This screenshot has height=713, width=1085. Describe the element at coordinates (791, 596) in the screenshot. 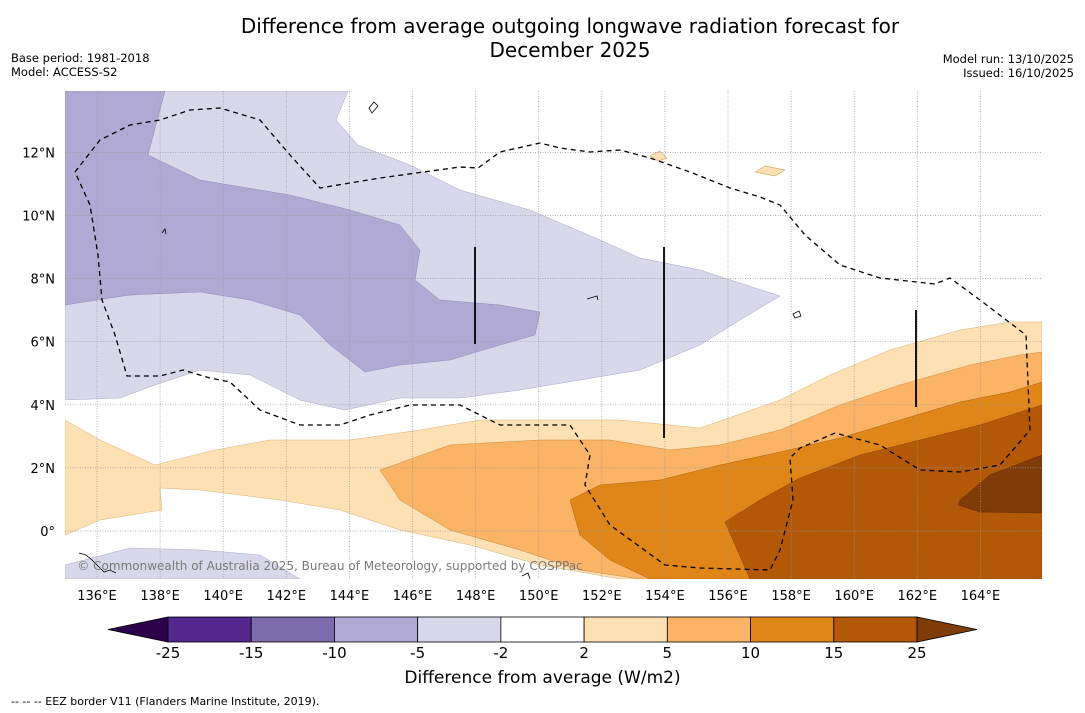

I see `longitude-label: 158°E` at that location.